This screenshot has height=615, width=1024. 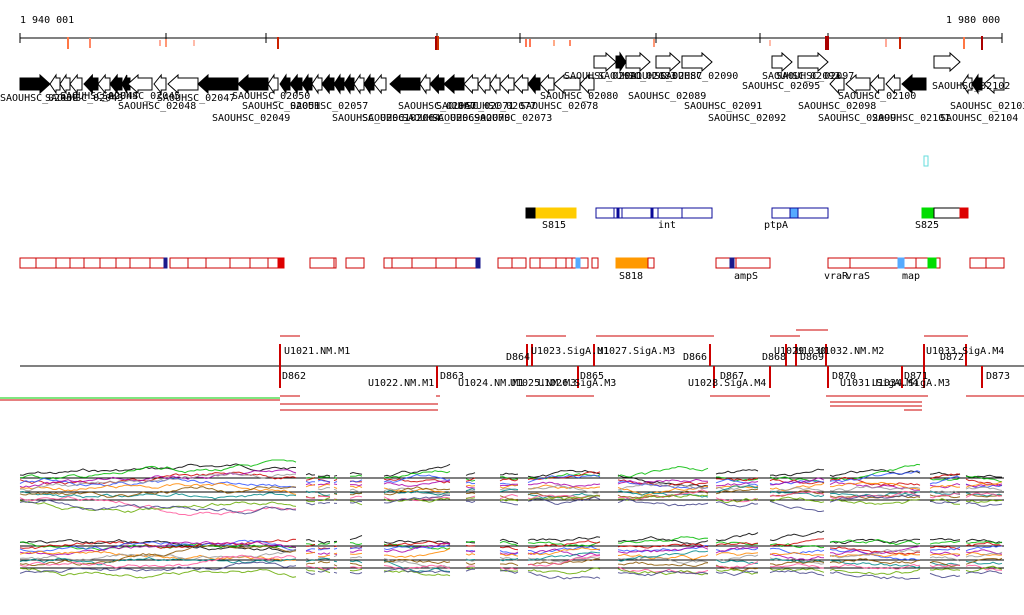 I want to click on coordinate-ruler: 1 940 001 1 980 000, so click(x=511, y=32).